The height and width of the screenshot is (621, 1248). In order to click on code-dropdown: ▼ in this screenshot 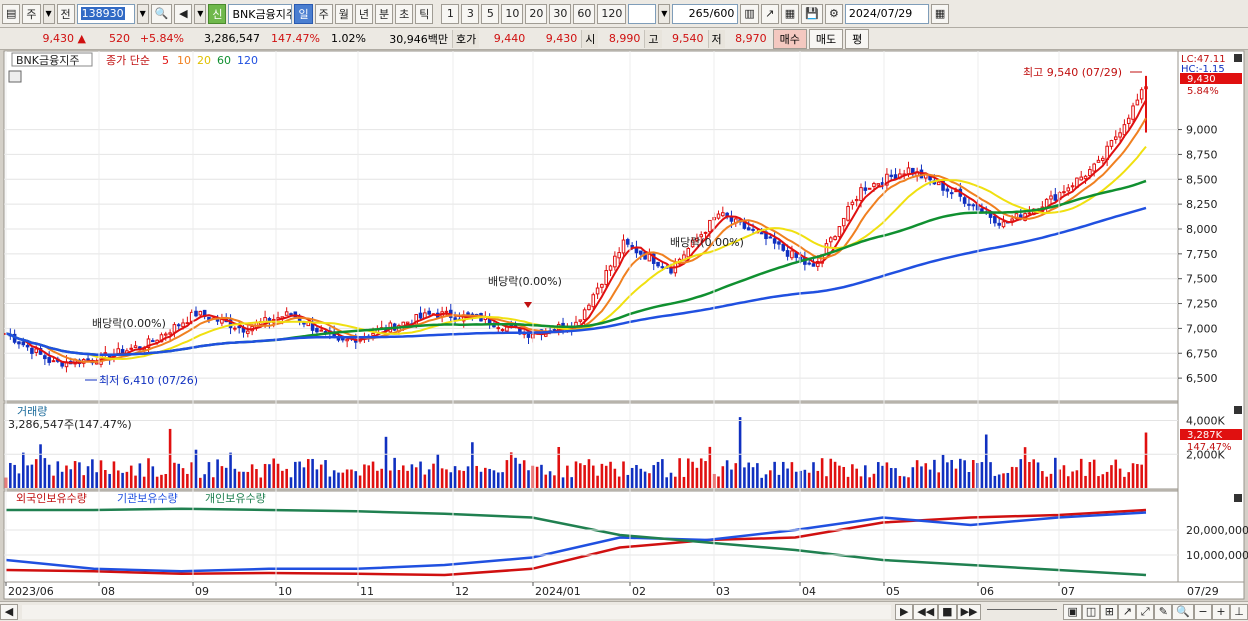, I will do `click(142, 13)`.